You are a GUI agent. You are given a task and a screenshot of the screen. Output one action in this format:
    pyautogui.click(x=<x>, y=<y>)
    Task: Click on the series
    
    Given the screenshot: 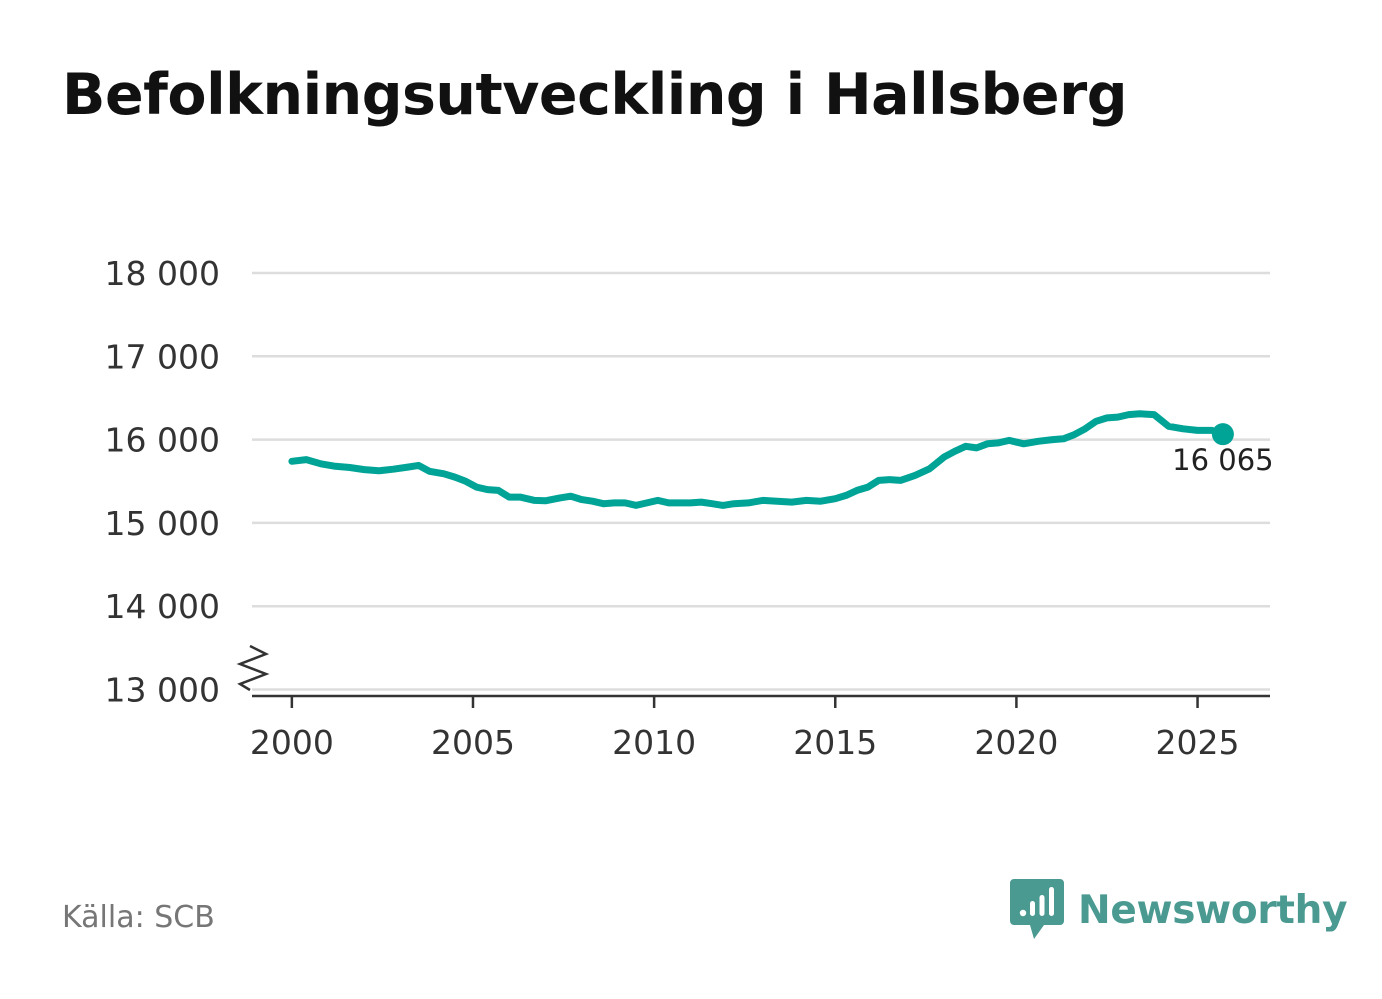 What is the action you would take?
    pyautogui.click(x=761, y=459)
    